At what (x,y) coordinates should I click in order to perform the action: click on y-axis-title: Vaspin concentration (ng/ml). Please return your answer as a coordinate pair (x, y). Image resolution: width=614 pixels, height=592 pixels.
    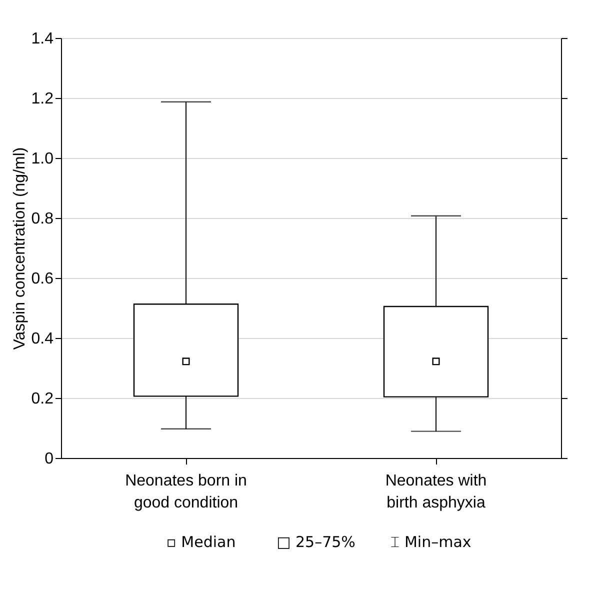
    Looking at the image, I should click on (19, 248).